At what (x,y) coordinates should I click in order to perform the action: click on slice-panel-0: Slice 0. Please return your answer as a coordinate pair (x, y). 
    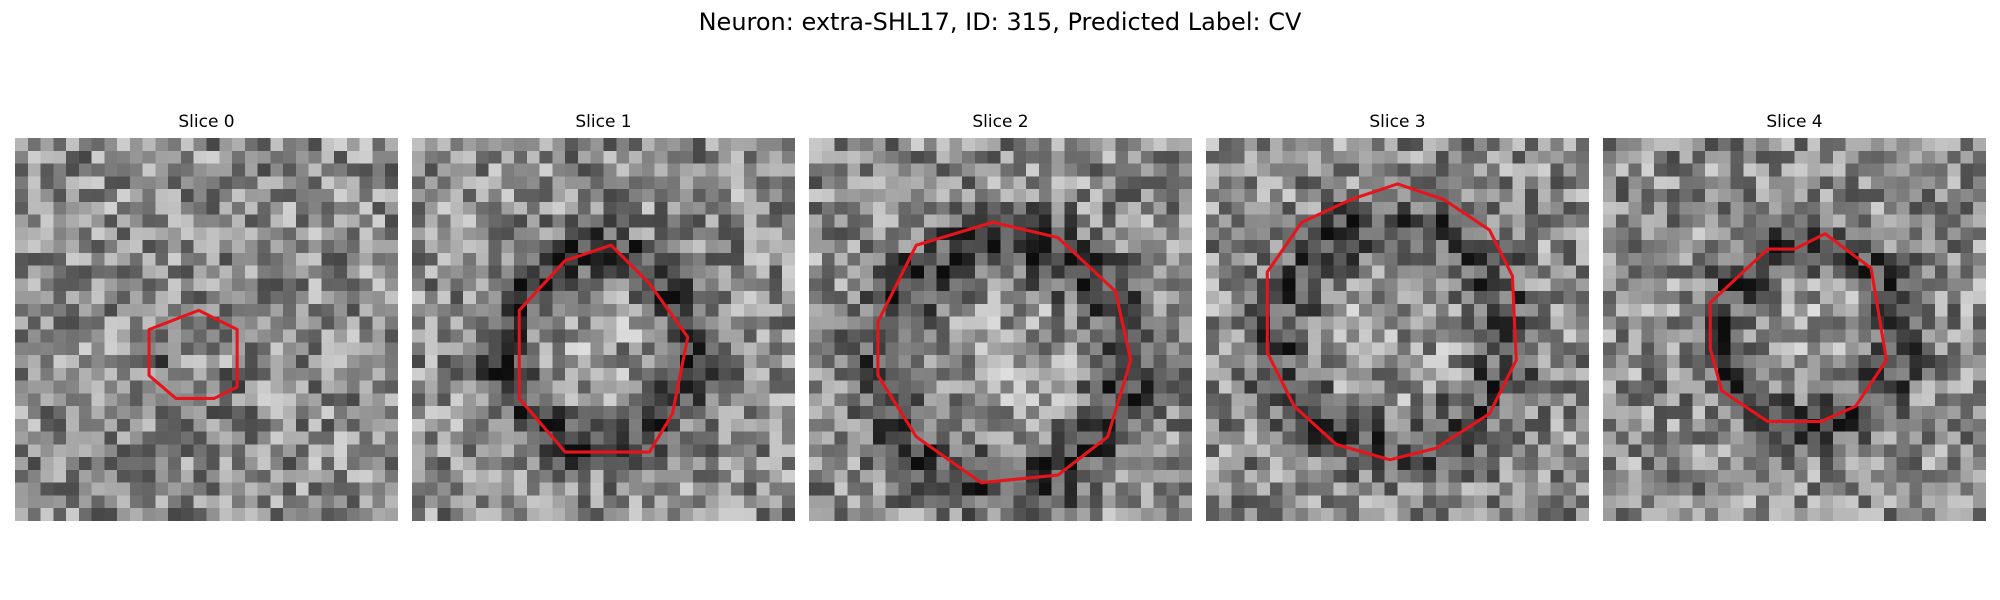
    Looking at the image, I should click on (206, 315).